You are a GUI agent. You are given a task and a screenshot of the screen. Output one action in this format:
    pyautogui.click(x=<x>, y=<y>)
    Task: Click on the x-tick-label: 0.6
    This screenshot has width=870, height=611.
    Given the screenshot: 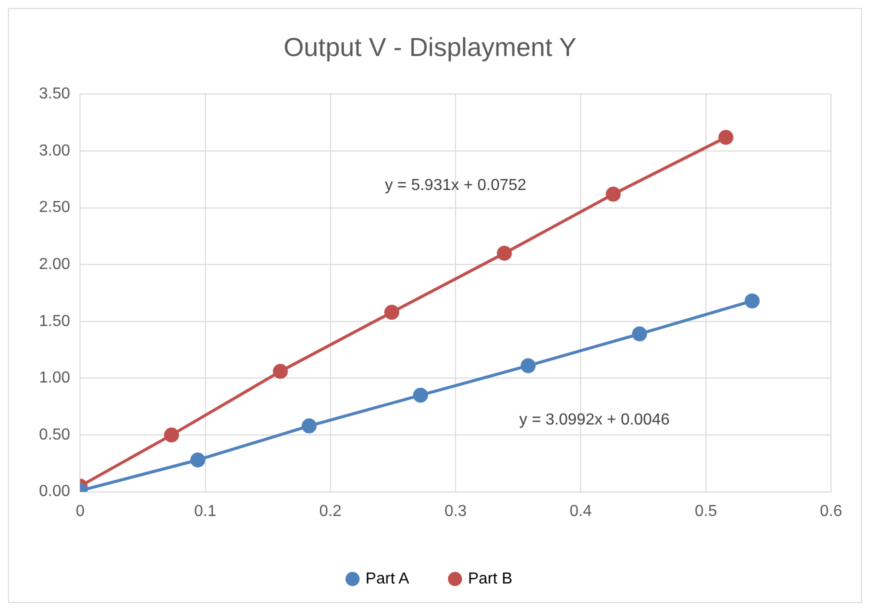 What is the action you would take?
    pyautogui.click(x=831, y=511)
    